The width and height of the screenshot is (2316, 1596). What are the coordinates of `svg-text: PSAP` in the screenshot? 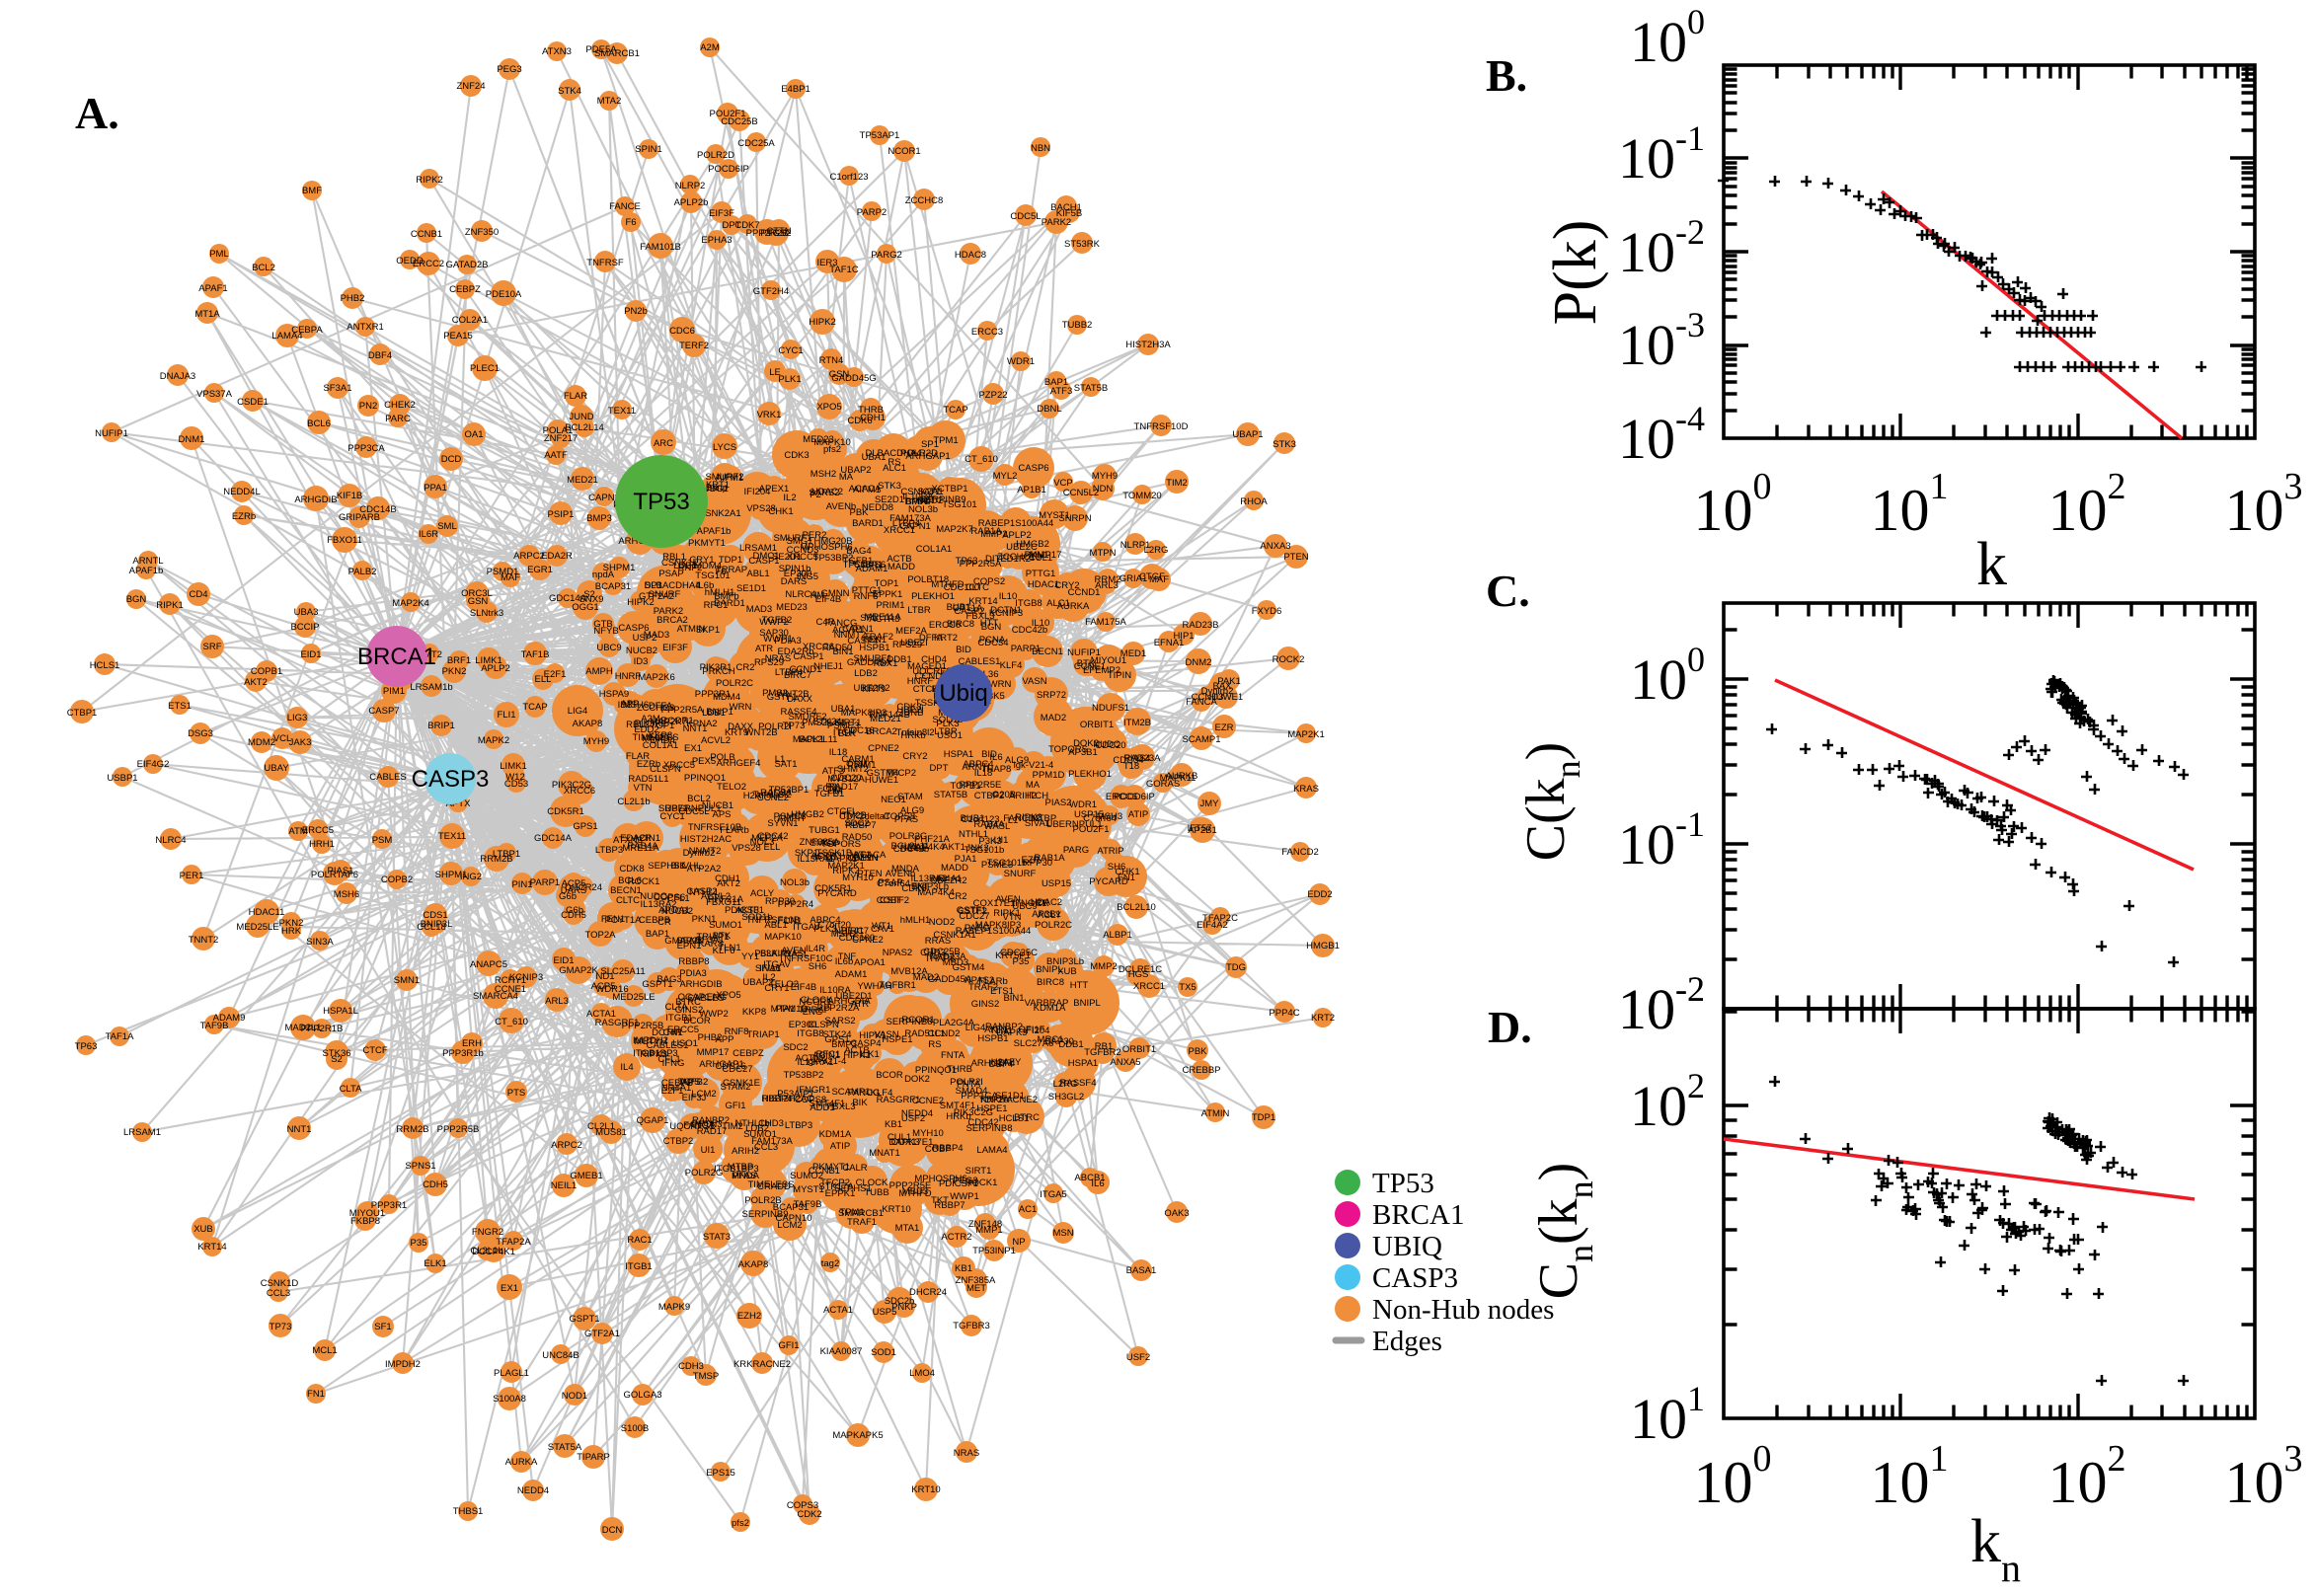 It's located at (670, 574).